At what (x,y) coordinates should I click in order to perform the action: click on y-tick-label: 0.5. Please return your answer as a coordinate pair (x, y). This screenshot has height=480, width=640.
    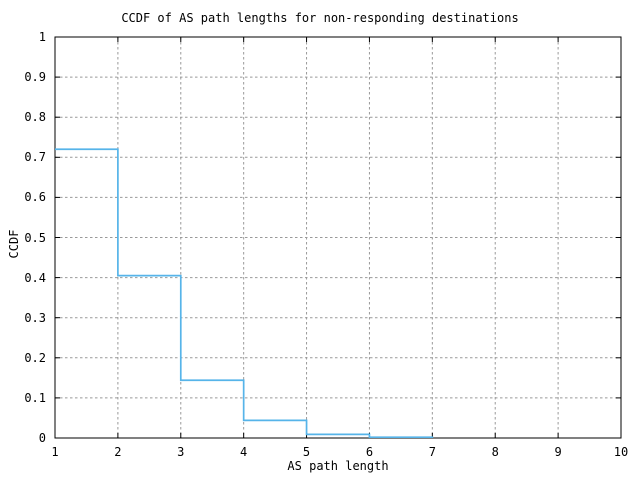
    Looking at the image, I should click on (35, 237).